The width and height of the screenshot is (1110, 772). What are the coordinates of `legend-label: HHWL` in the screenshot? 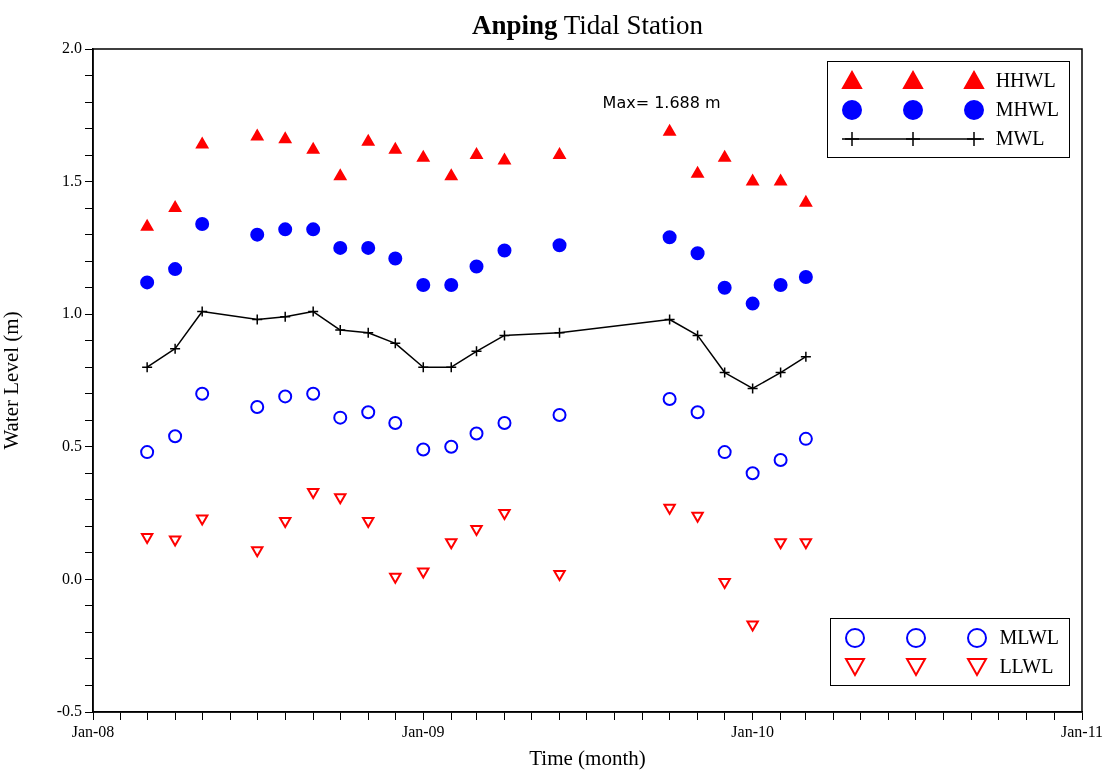 It's located at (1025, 80).